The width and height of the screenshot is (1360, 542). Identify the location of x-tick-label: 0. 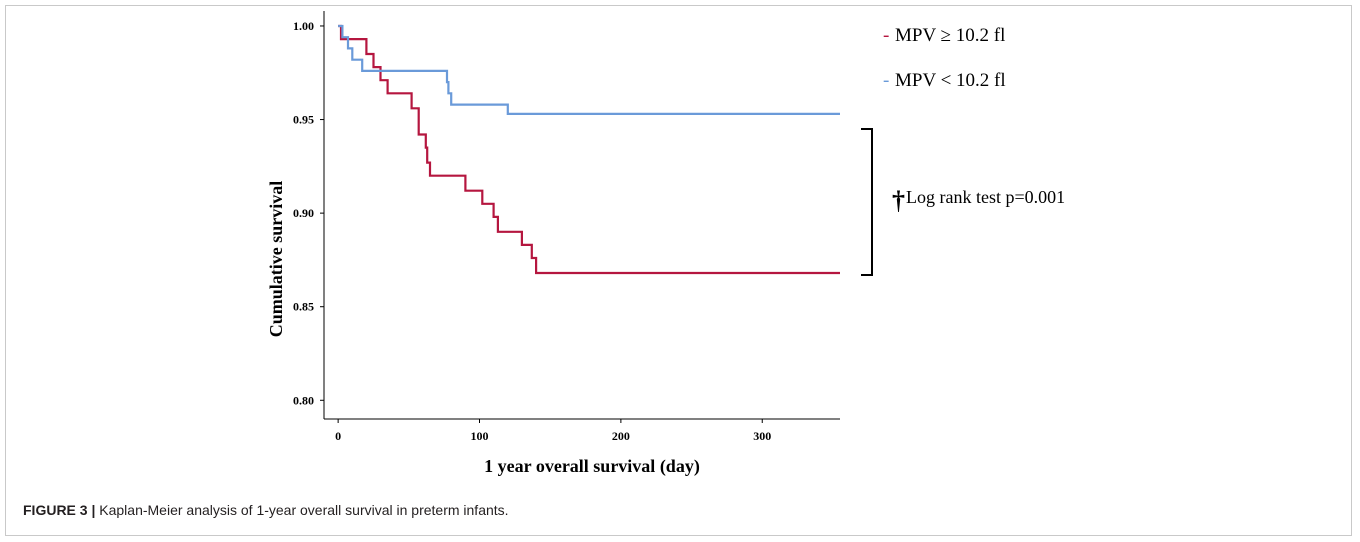
(338, 436).